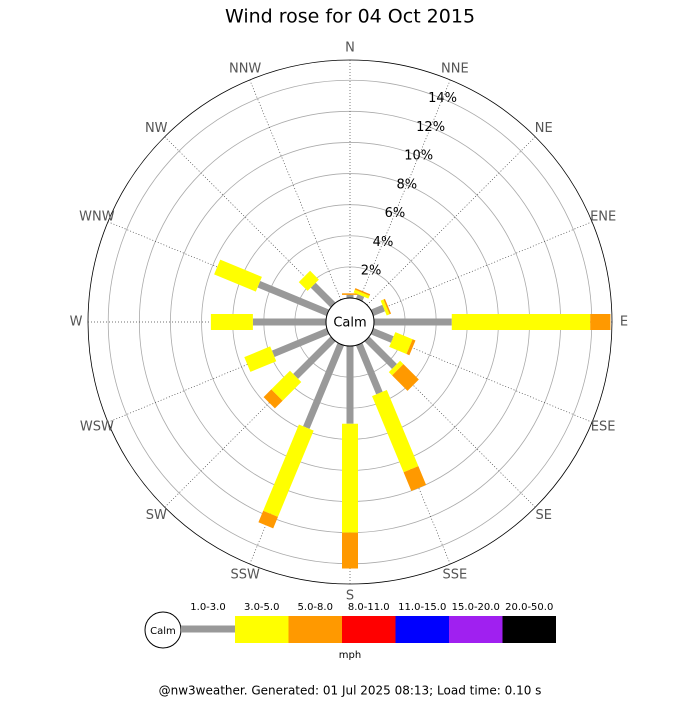 Image resolution: width=700 pixels, height=704 pixels. What do you see at coordinates (603, 217) in the screenshot?
I see `direction-label: ENE` at bounding box center [603, 217].